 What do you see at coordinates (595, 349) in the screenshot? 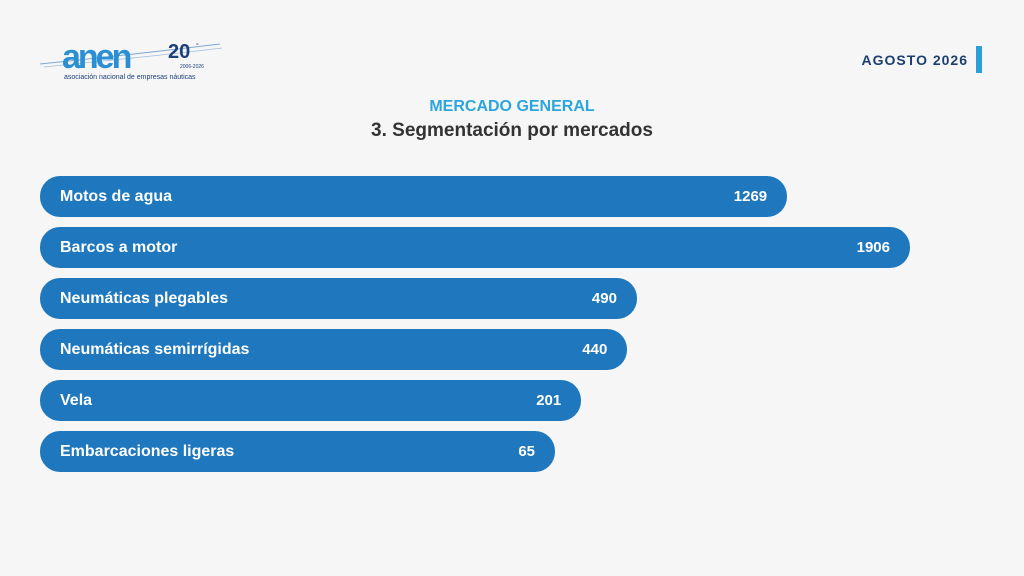
I see `bar-value-label: 440` at bounding box center [595, 349].